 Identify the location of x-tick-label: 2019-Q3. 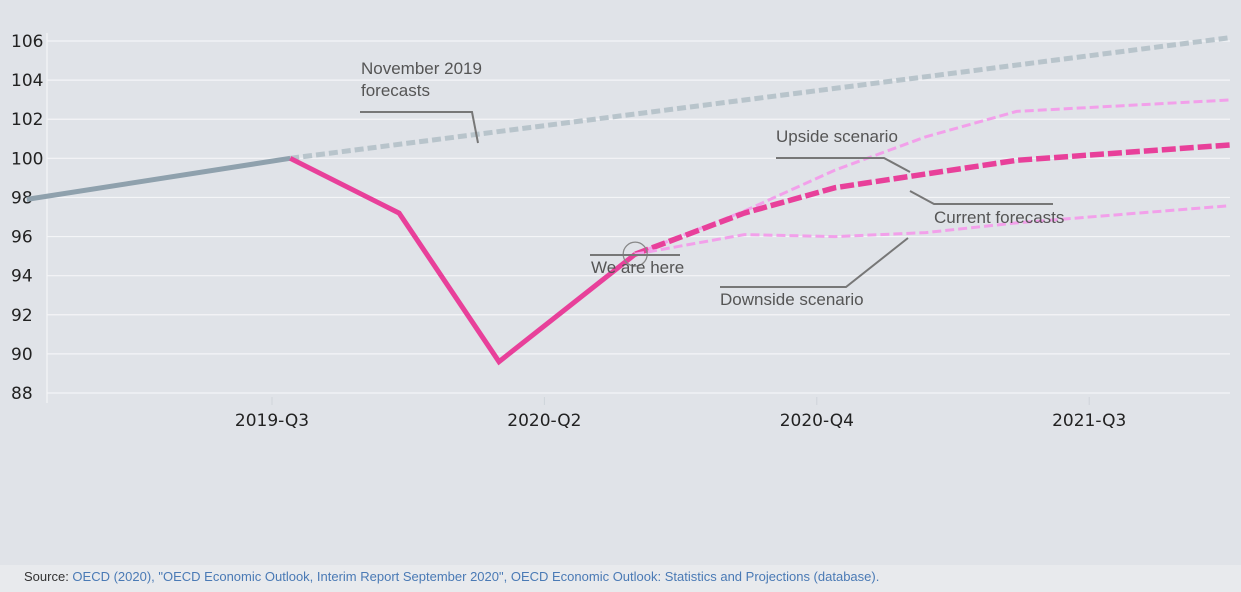
(272, 421).